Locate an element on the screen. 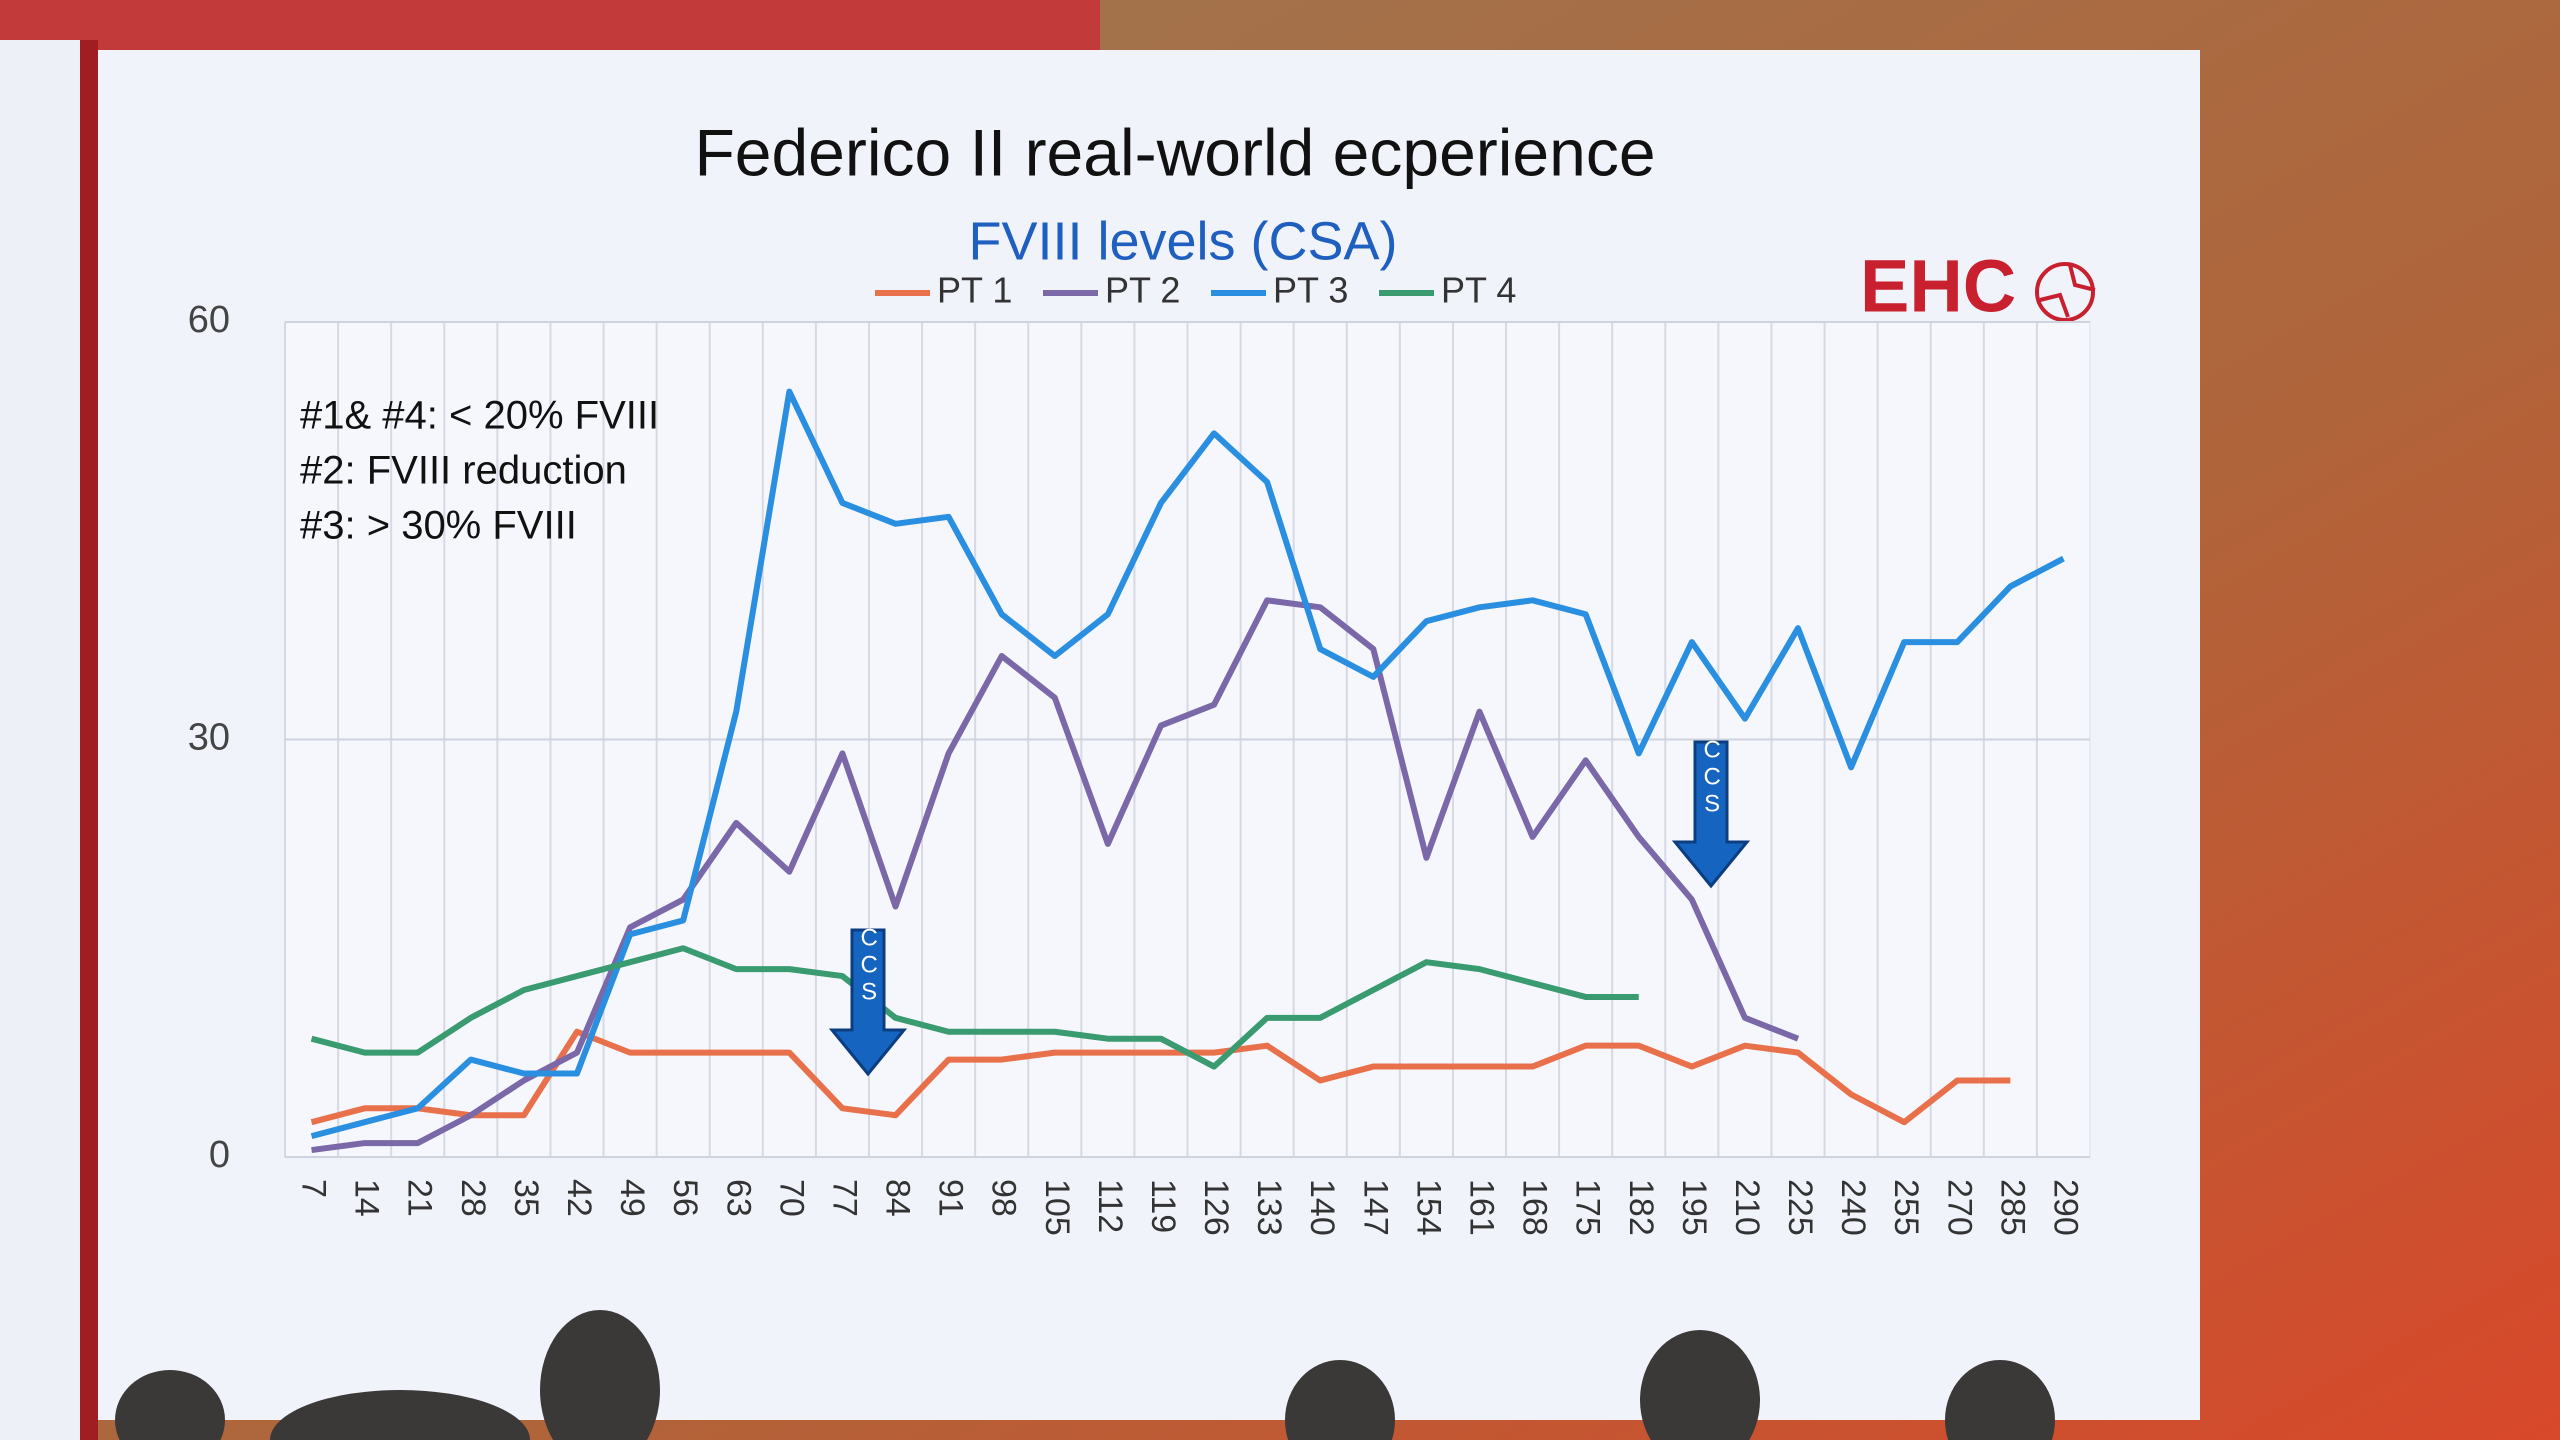  x-tick-label: 77 is located at coordinates (844, 1198).